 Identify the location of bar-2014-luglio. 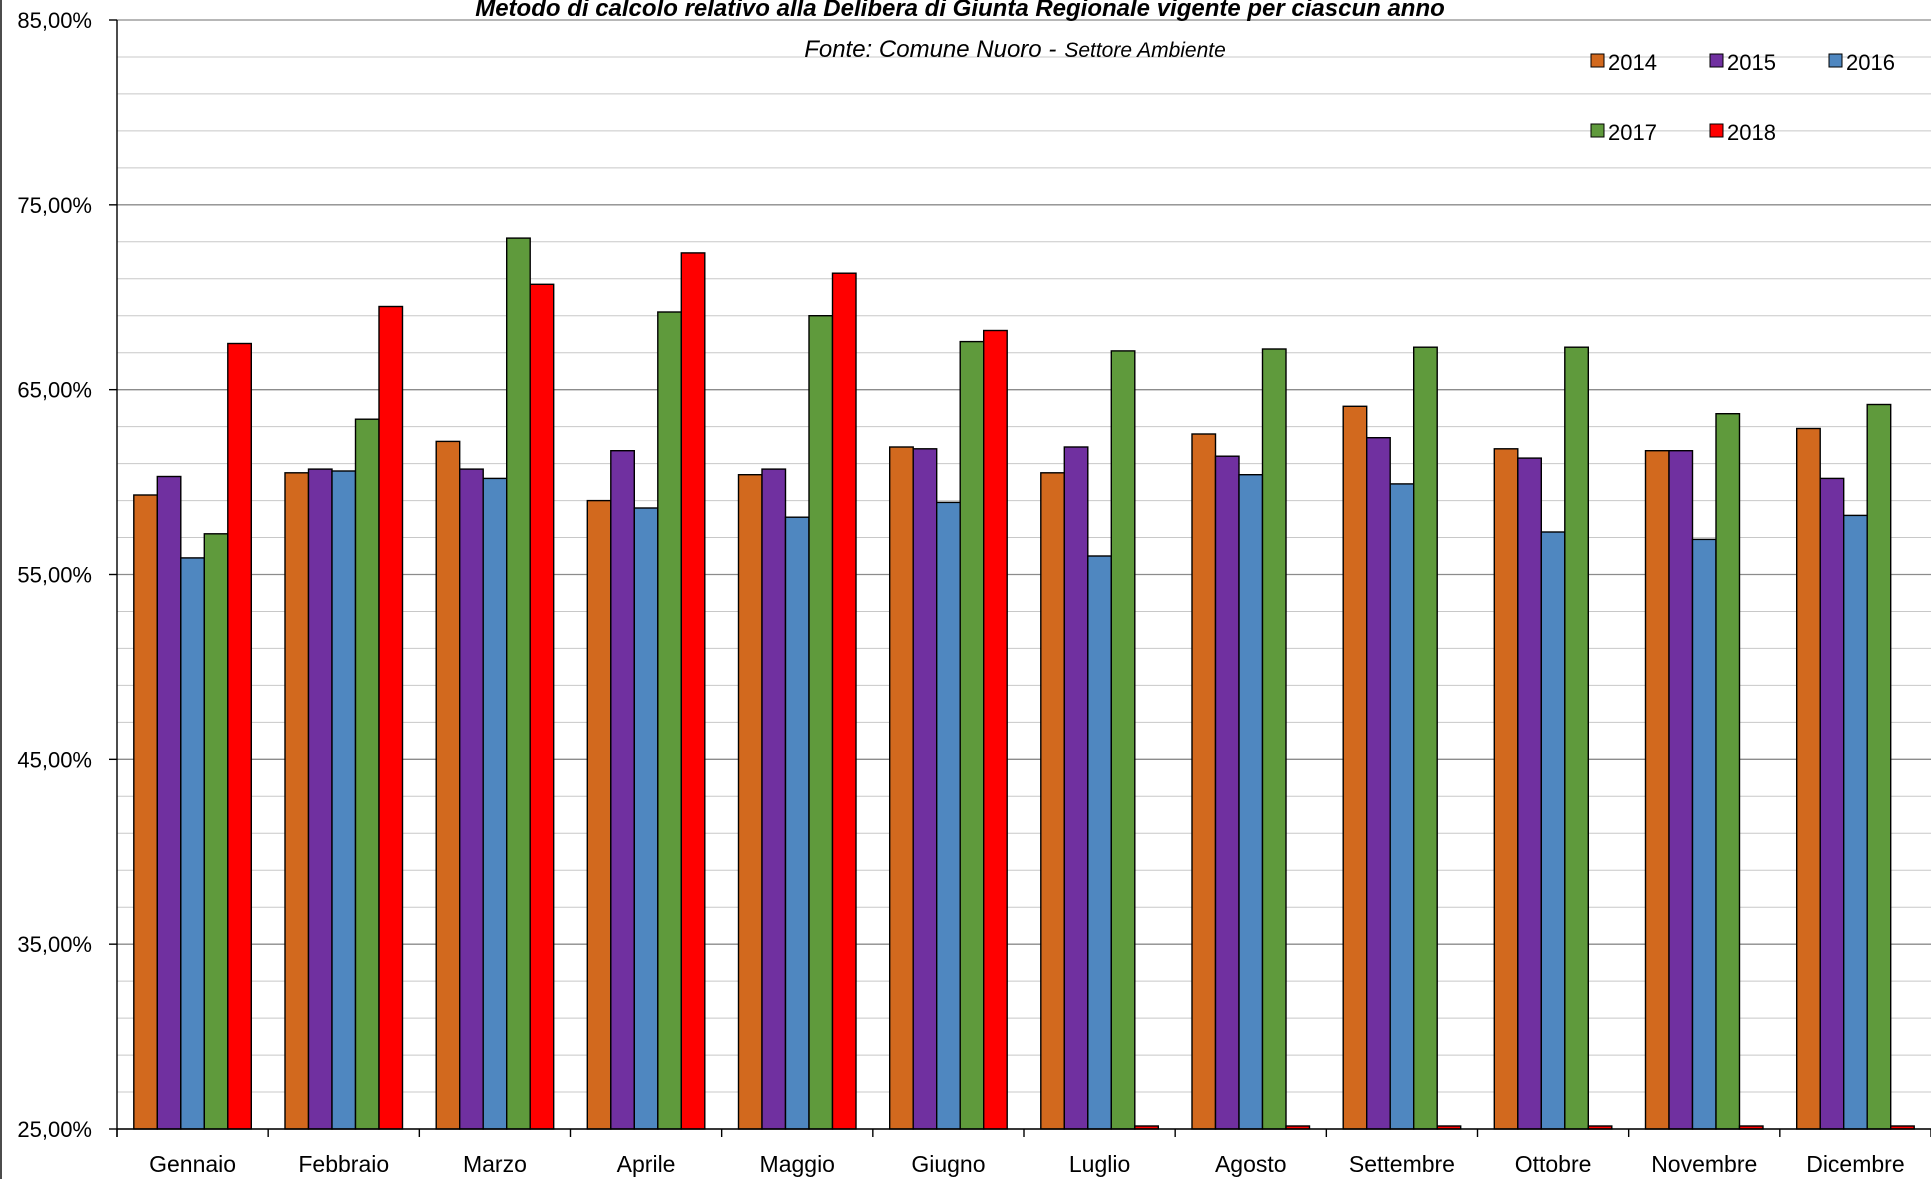
(1053, 801).